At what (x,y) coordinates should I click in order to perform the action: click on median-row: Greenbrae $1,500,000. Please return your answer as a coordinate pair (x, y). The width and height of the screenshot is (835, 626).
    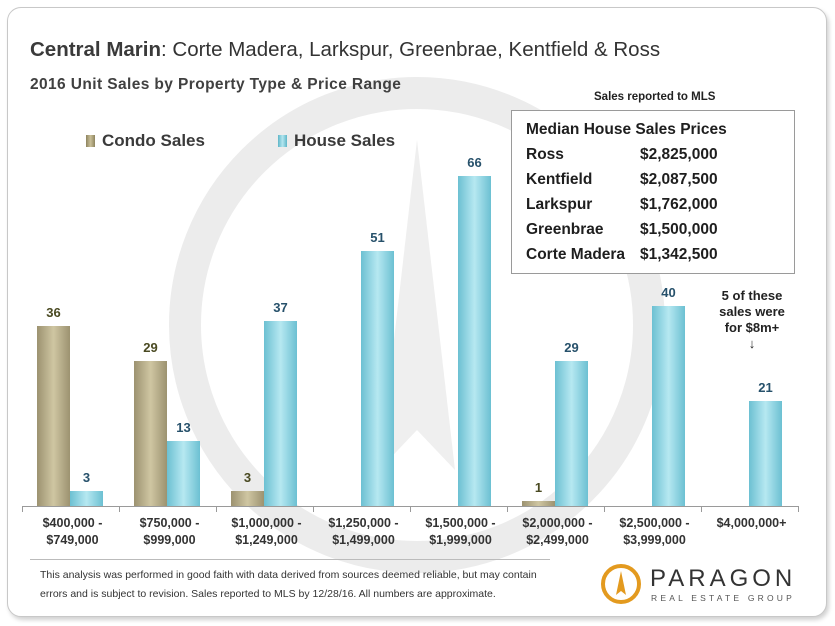
    Looking at the image, I should click on (622, 230).